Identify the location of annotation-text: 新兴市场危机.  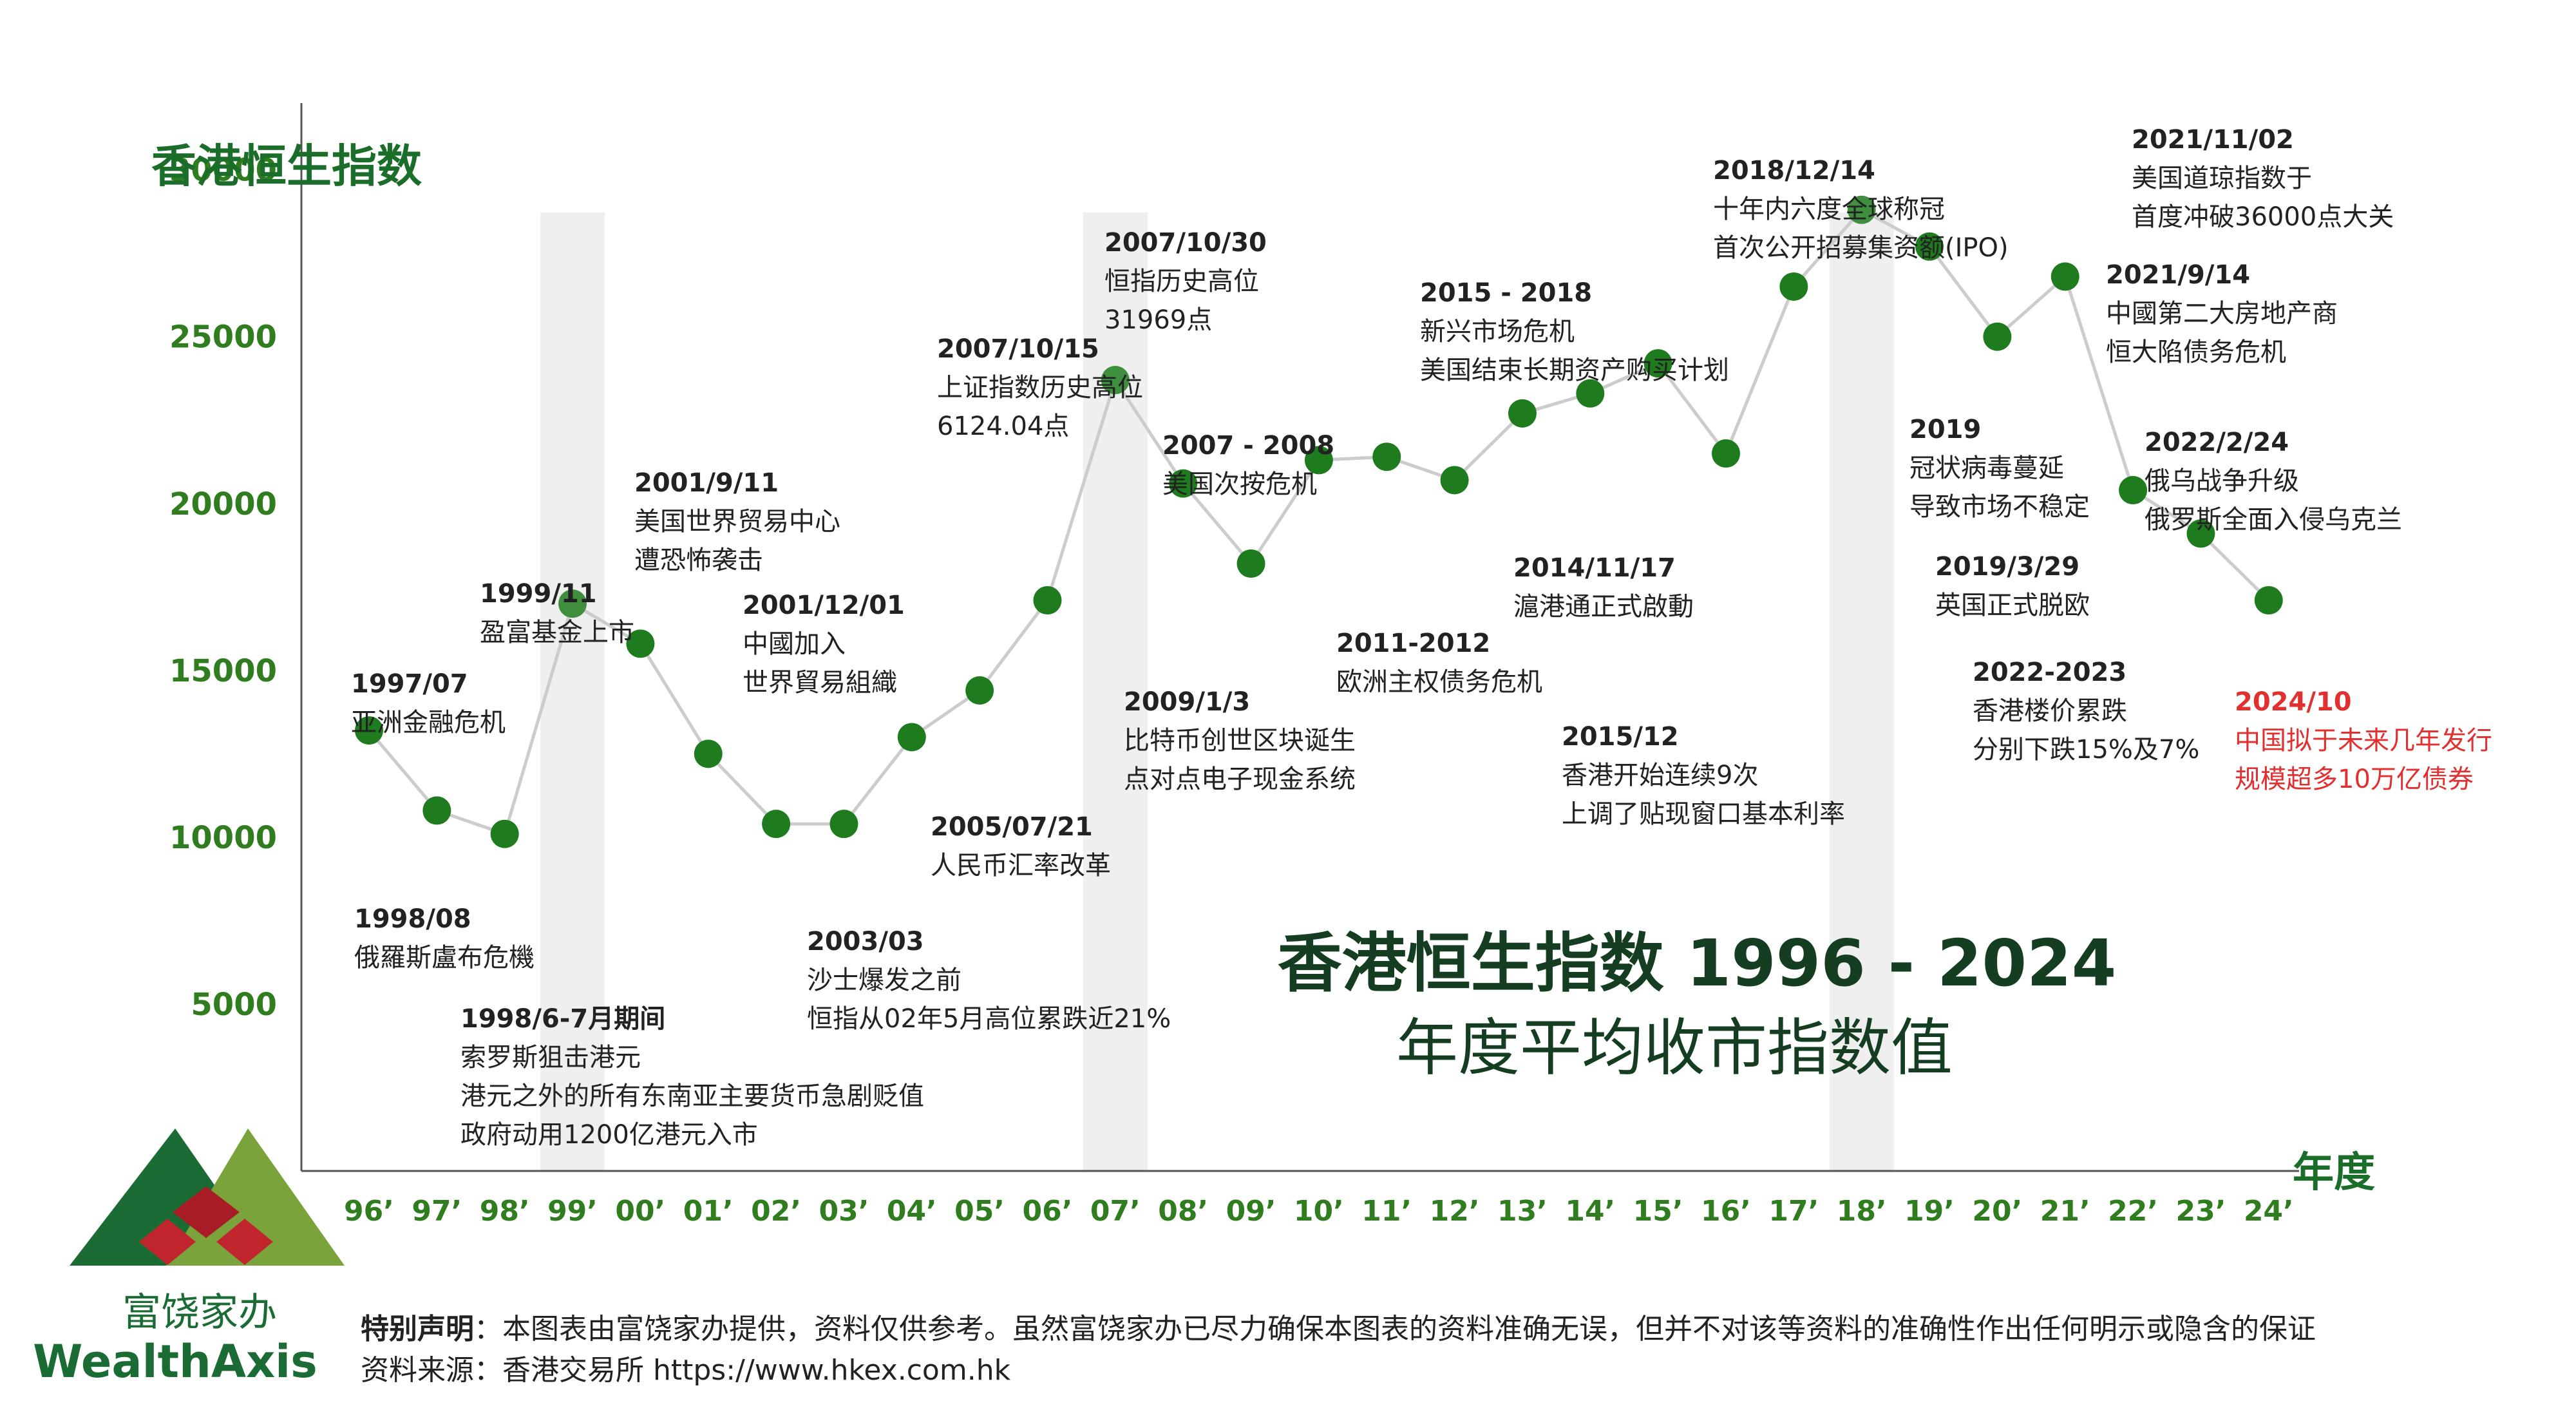
(1498, 332).